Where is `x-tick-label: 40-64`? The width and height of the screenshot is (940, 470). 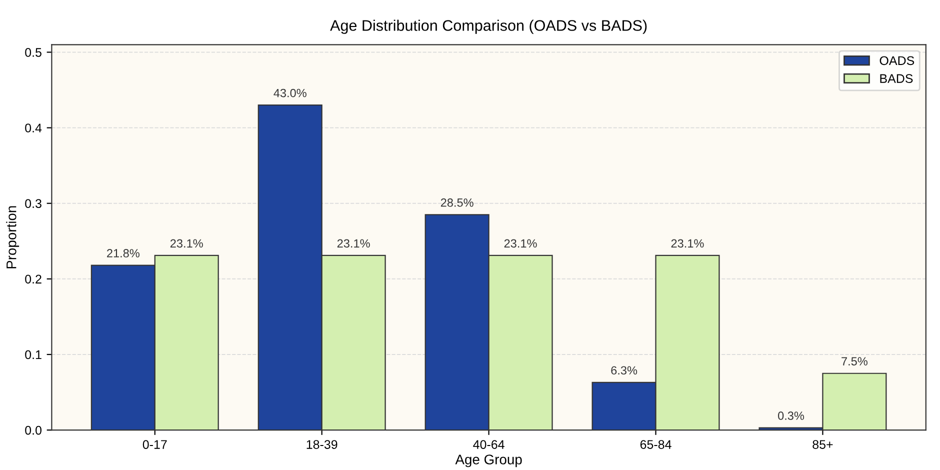 x-tick-label: 40-64 is located at coordinates (488, 444).